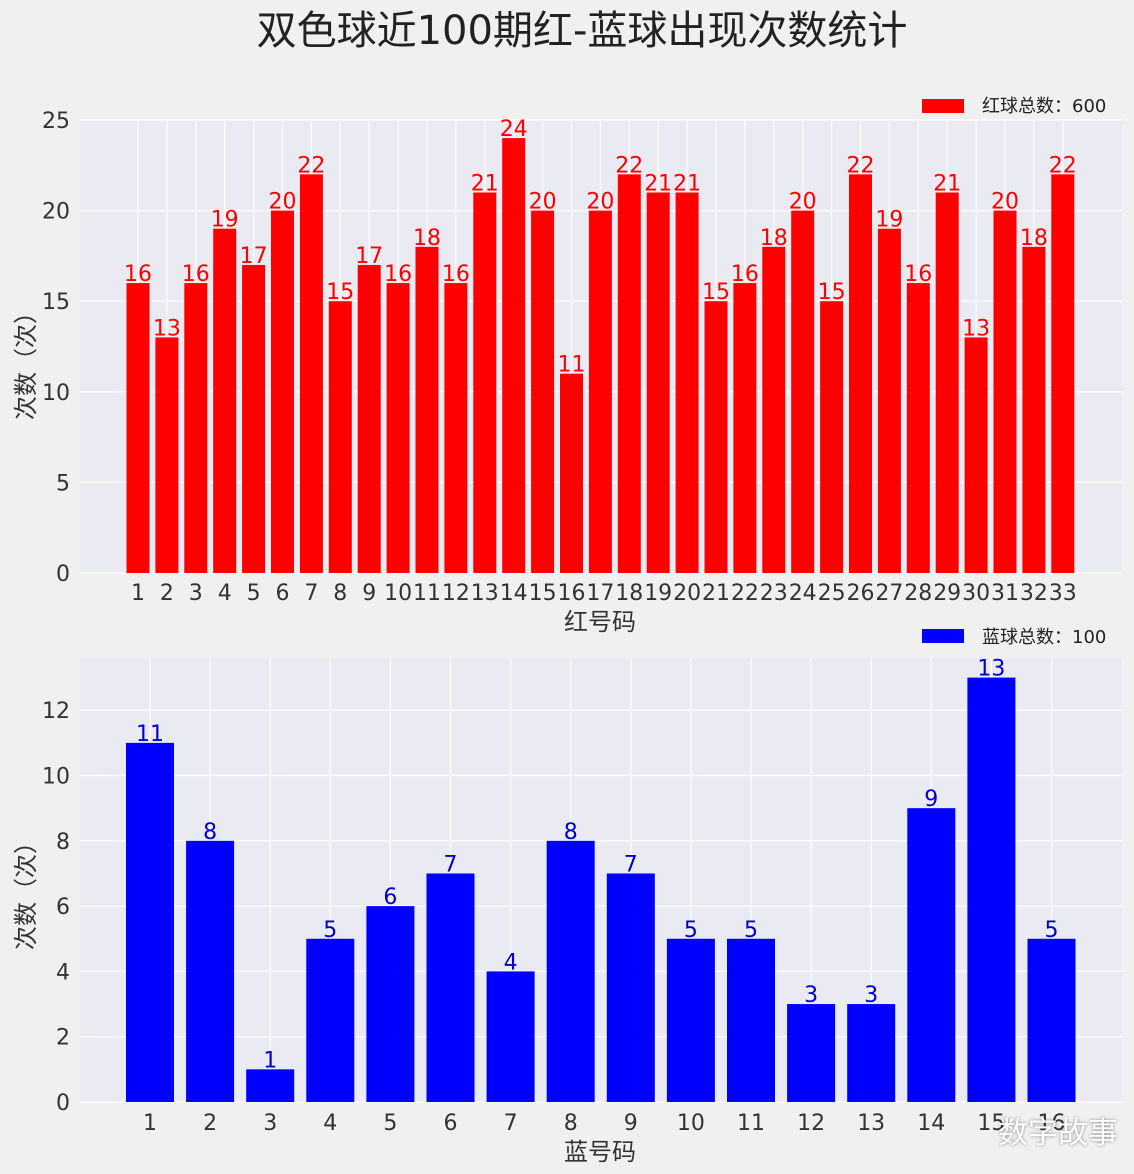 Image resolution: width=1134 pixels, height=1174 pixels. What do you see at coordinates (514, 593) in the screenshot?
I see `red-x-tick-label: 14` at bounding box center [514, 593].